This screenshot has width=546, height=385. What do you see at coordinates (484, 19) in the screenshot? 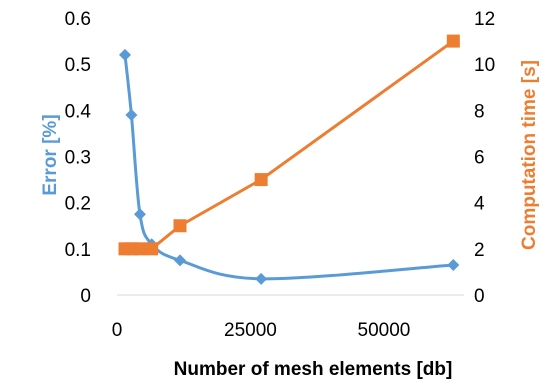
I see `y-right-tick-label: 12` at bounding box center [484, 19].